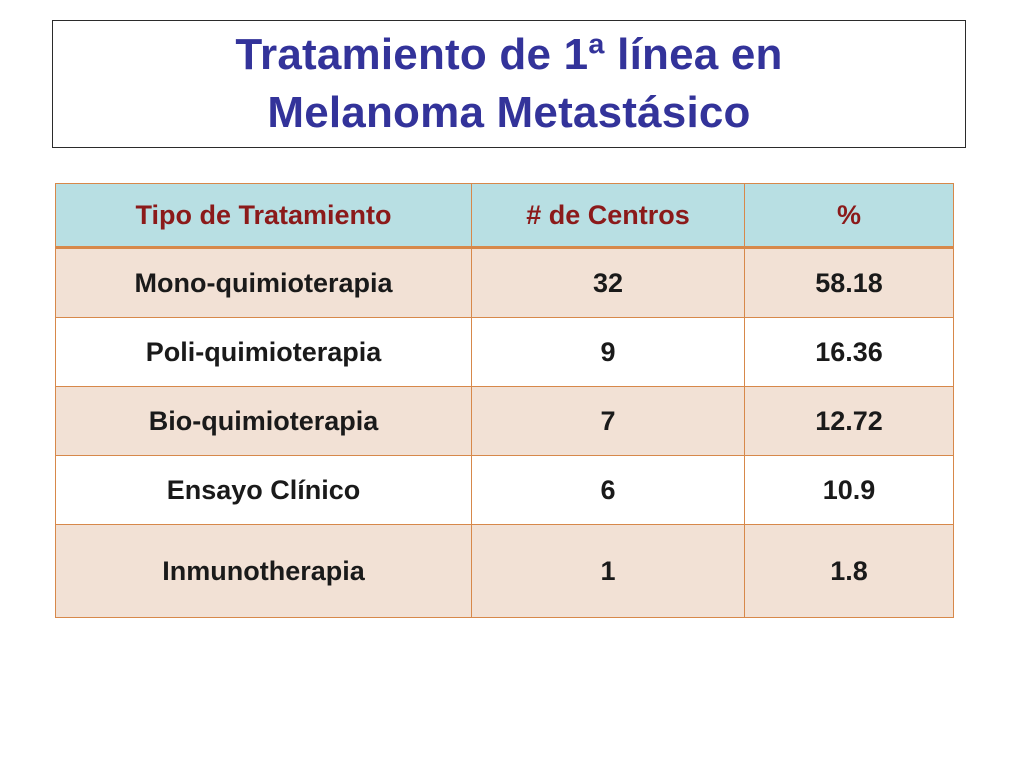 This screenshot has width=1024, height=768. I want to click on slide-title-line-1: Tratamiento de 1ª línea en, so click(509, 54).